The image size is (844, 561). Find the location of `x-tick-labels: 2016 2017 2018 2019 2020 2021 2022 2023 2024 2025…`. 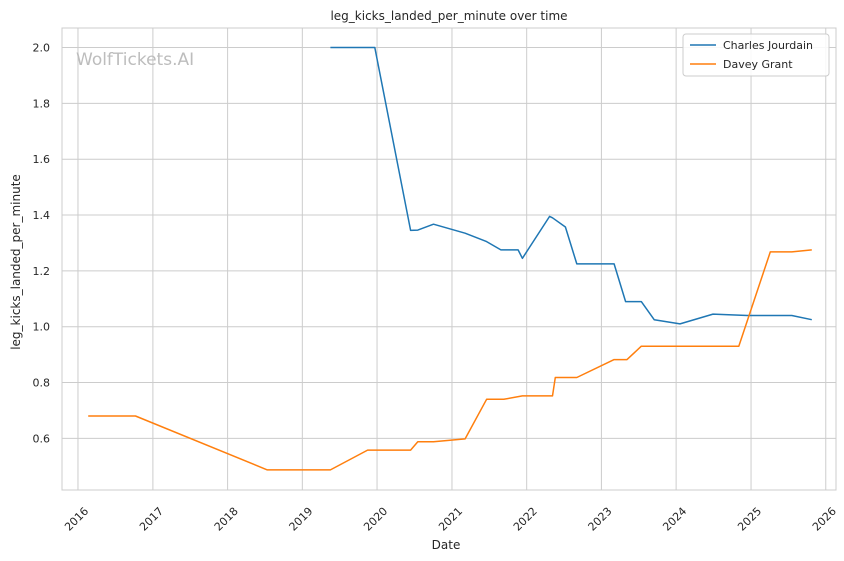

x-tick-labels: 2016 2017 2018 2019 2020 2021 2022 2023 2024 2025… is located at coordinates (450, 519).